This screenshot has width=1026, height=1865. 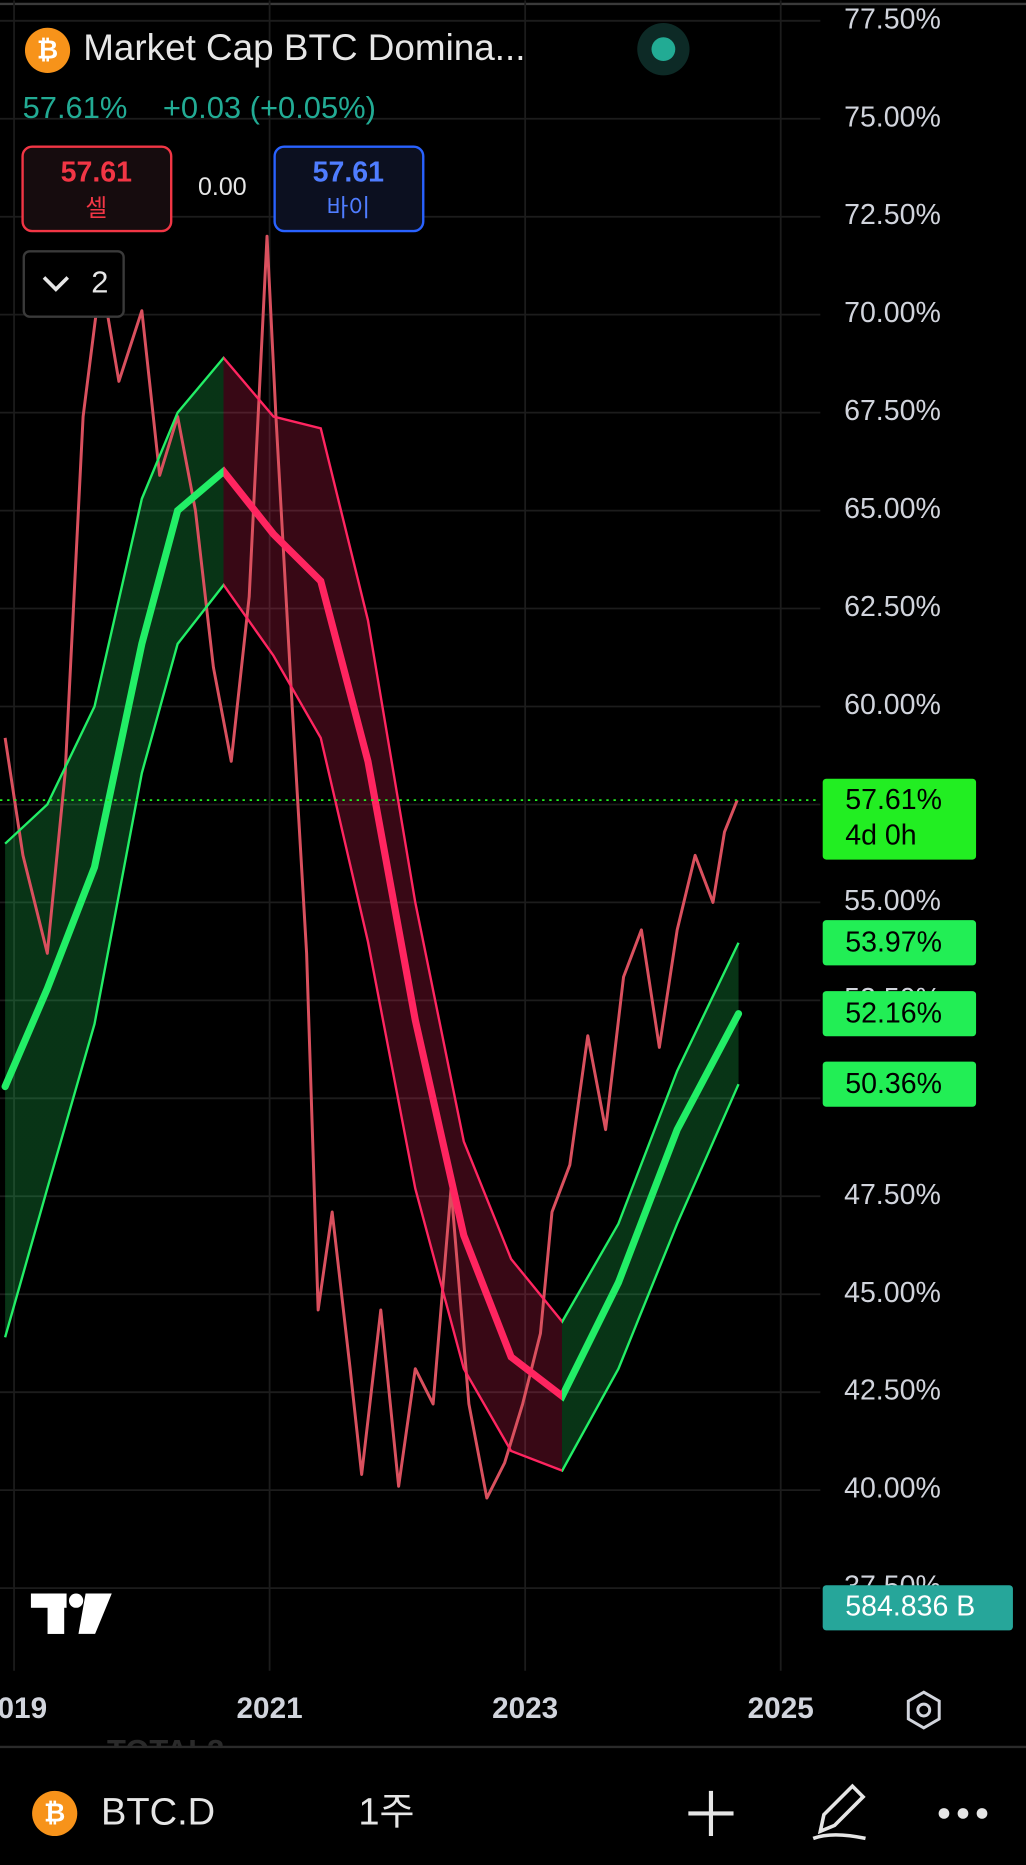 I want to click on y-tick-label: 70.00%, so click(x=892, y=313).